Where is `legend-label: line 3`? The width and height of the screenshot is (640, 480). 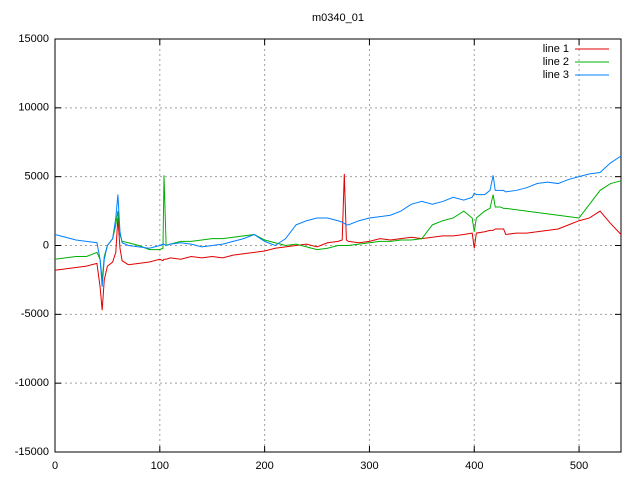 legend-label: line 3 is located at coordinates (556, 75).